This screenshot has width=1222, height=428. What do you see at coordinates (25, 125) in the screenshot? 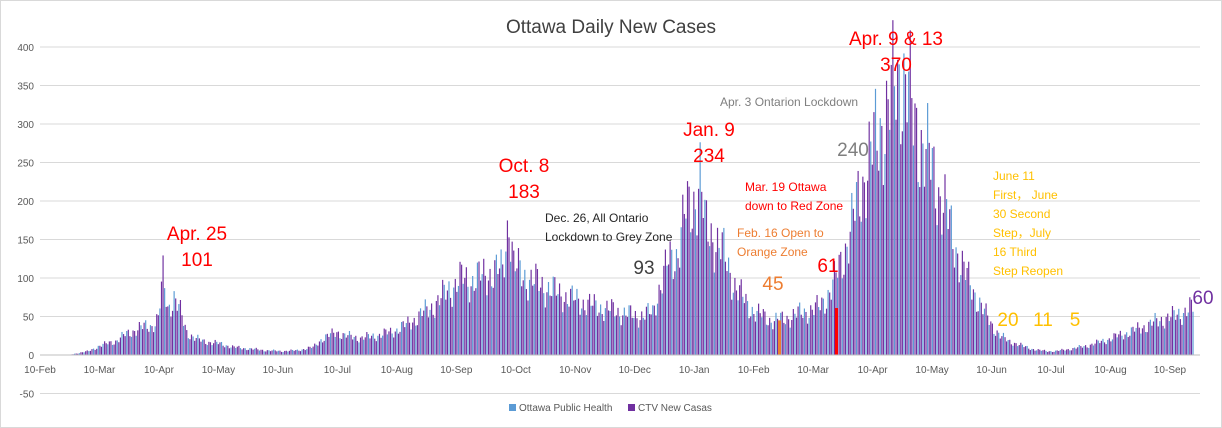
I see `y-tick-label: 300` at bounding box center [25, 125].